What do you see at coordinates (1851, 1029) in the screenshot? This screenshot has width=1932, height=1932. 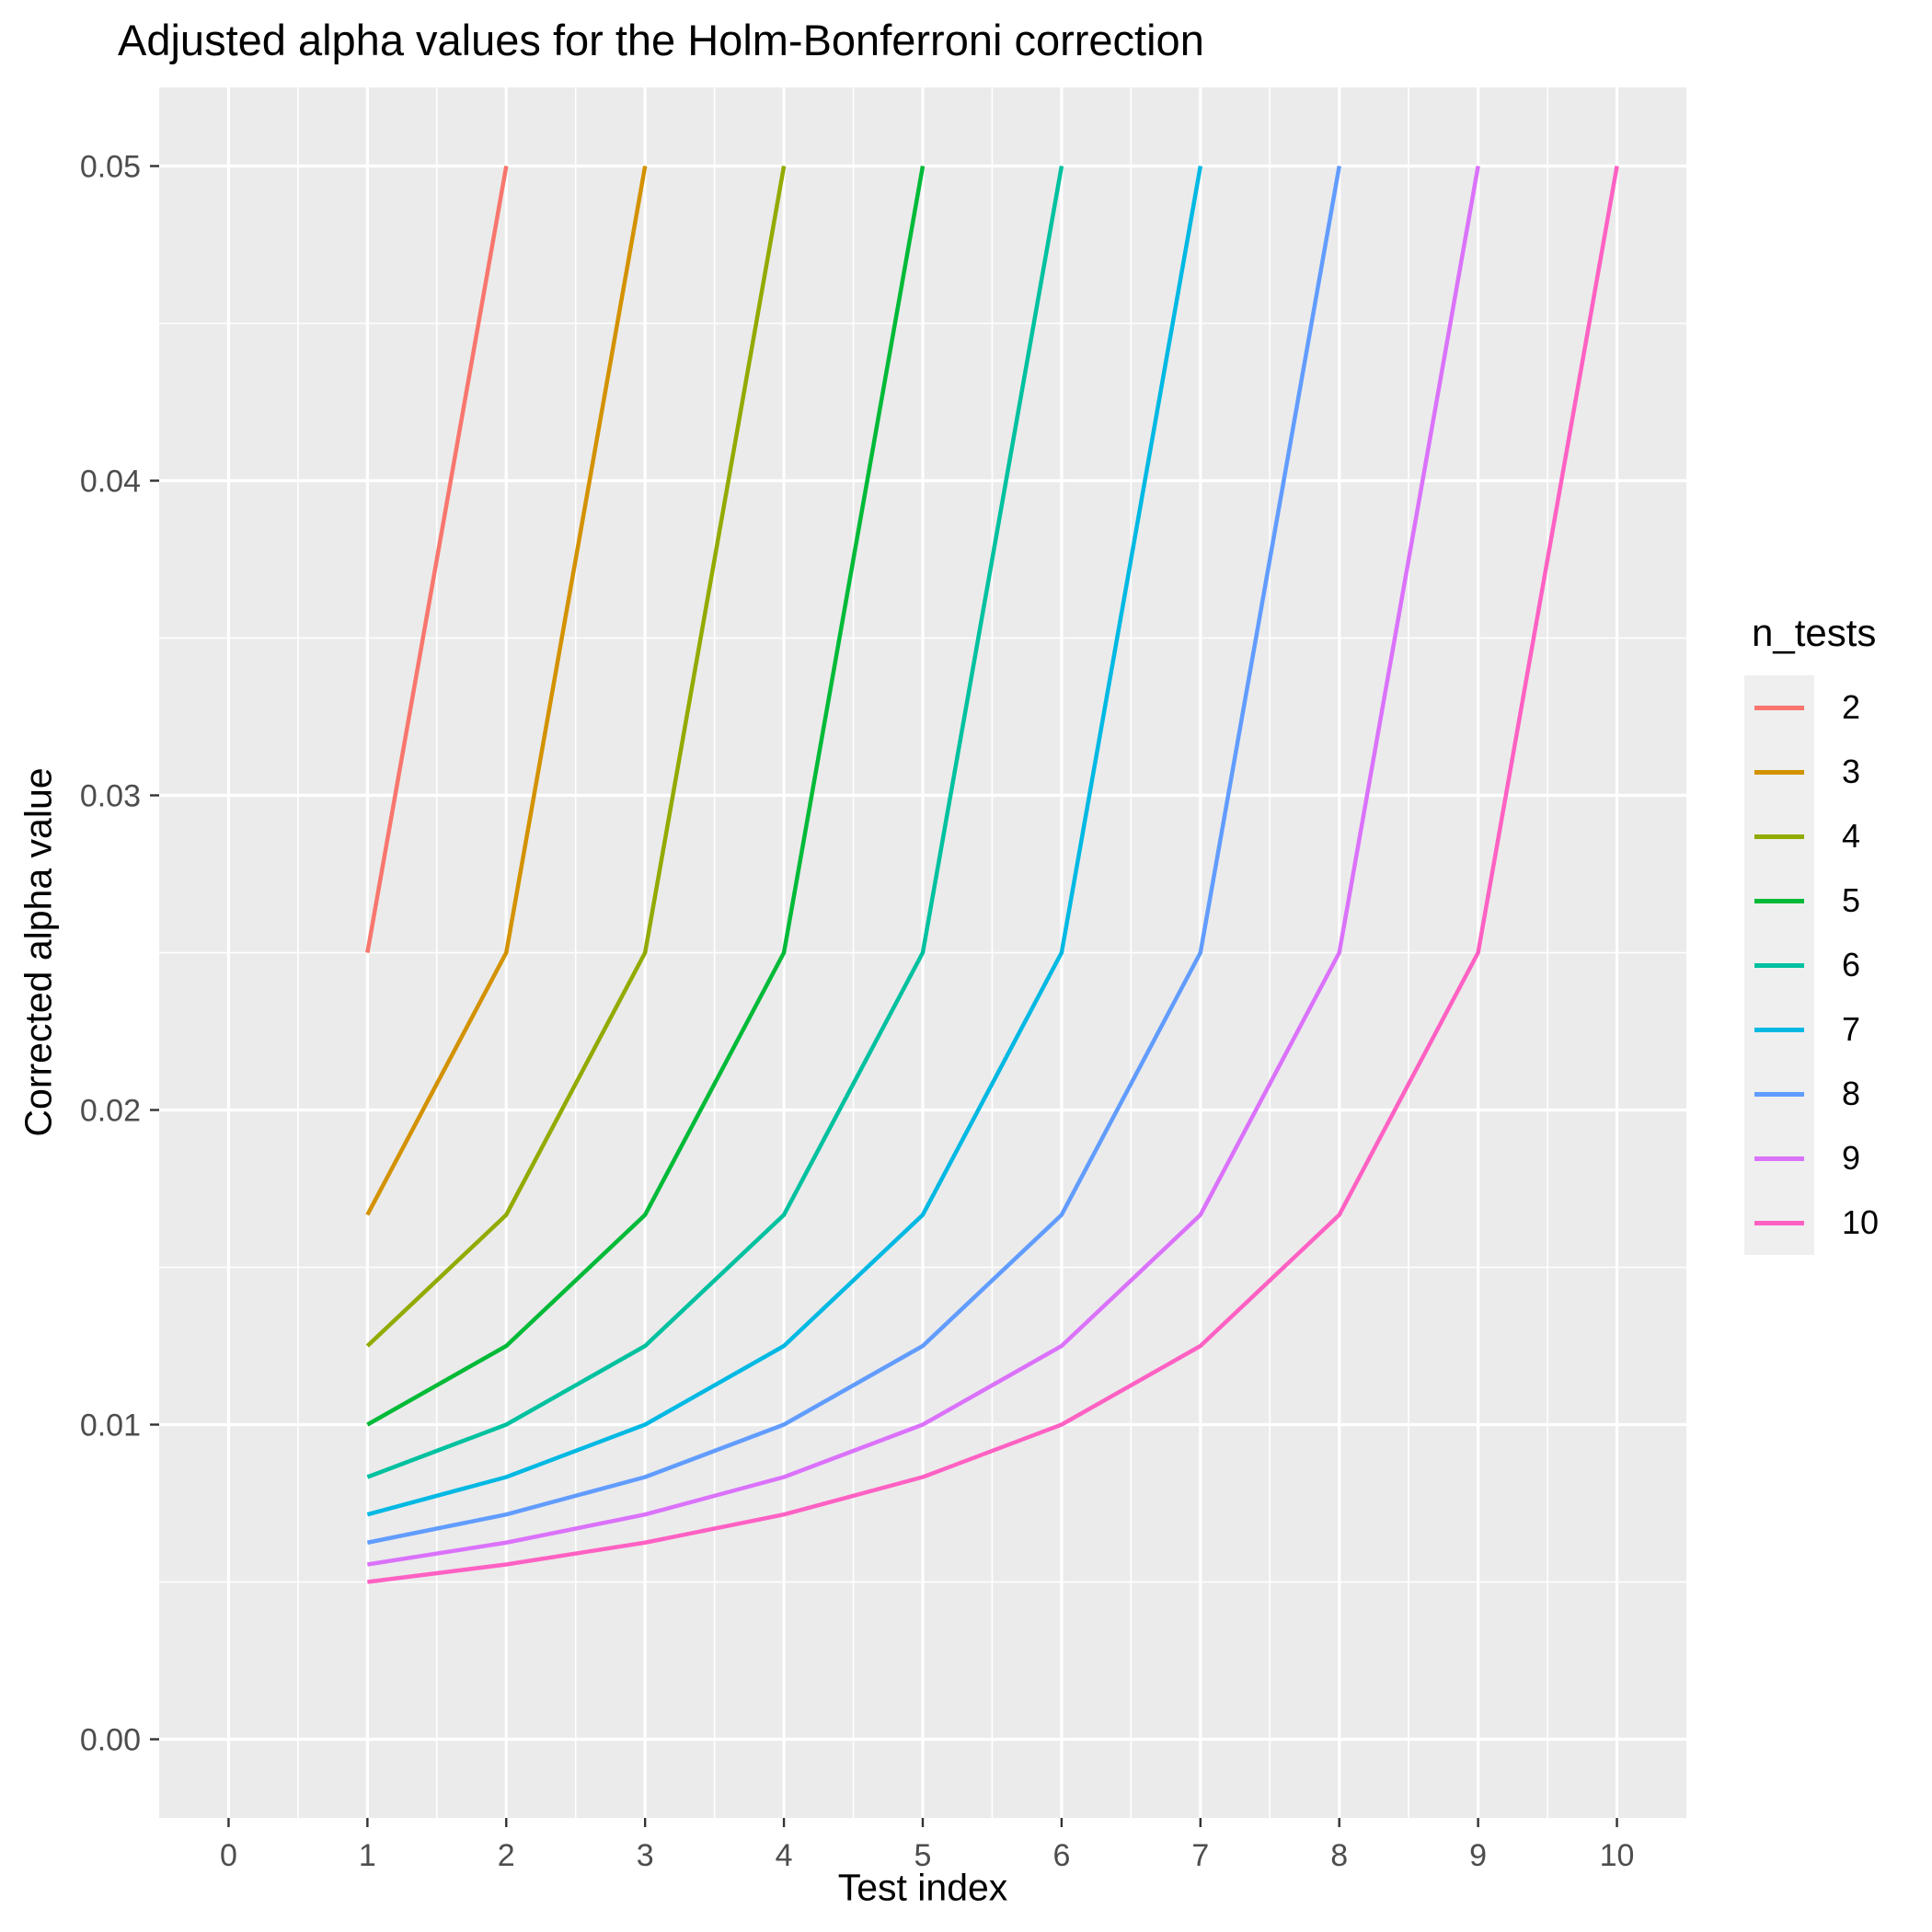 I see `legend-label: 7` at bounding box center [1851, 1029].